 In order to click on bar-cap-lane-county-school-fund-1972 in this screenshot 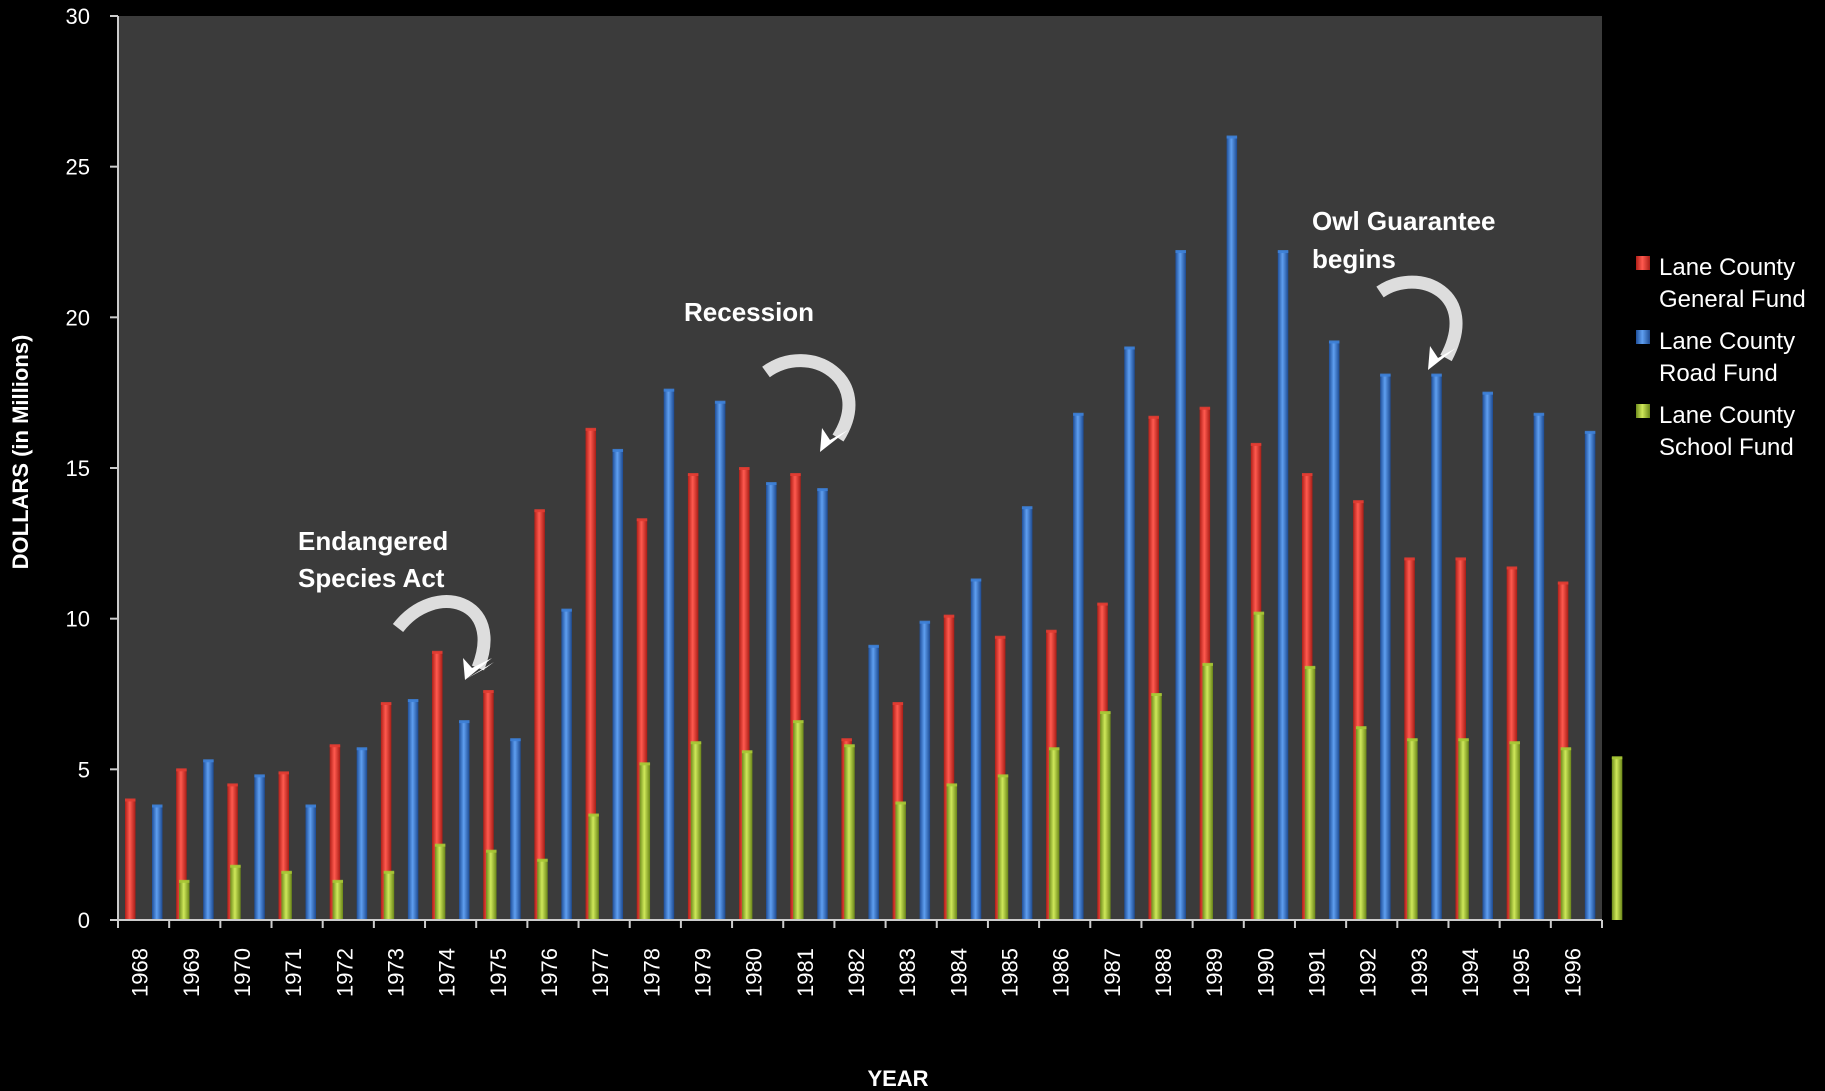, I will do `click(389, 872)`.